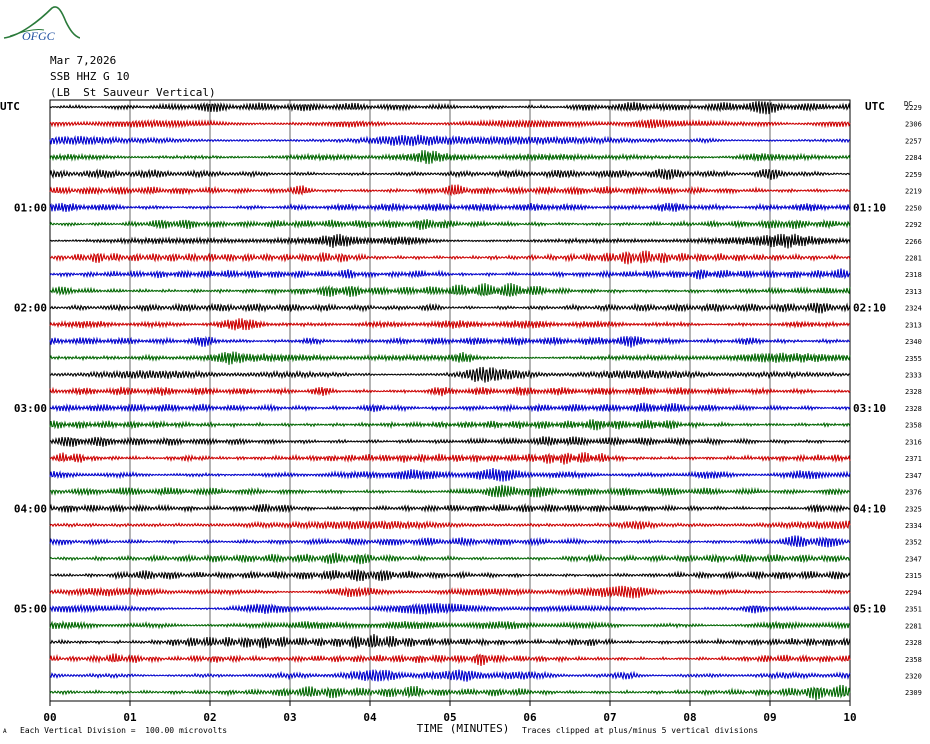  I want to click on x-tick-label: 07, so click(609, 717).